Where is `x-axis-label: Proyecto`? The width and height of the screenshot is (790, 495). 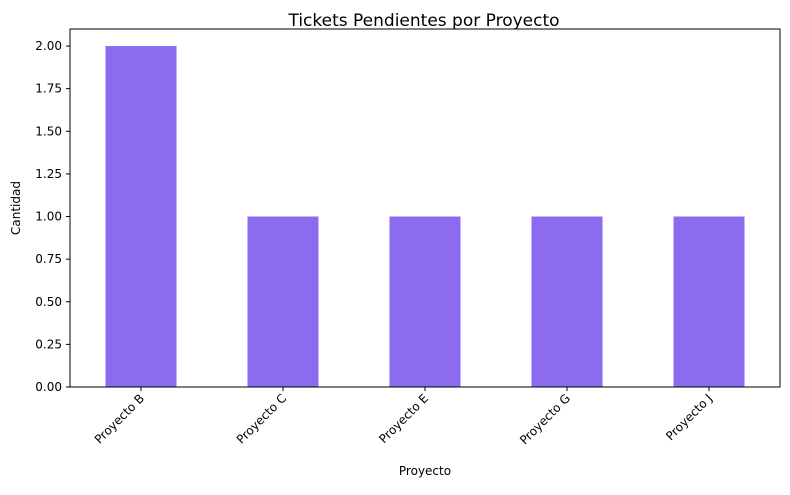 x-axis-label: Proyecto is located at coordinates (425, 471).